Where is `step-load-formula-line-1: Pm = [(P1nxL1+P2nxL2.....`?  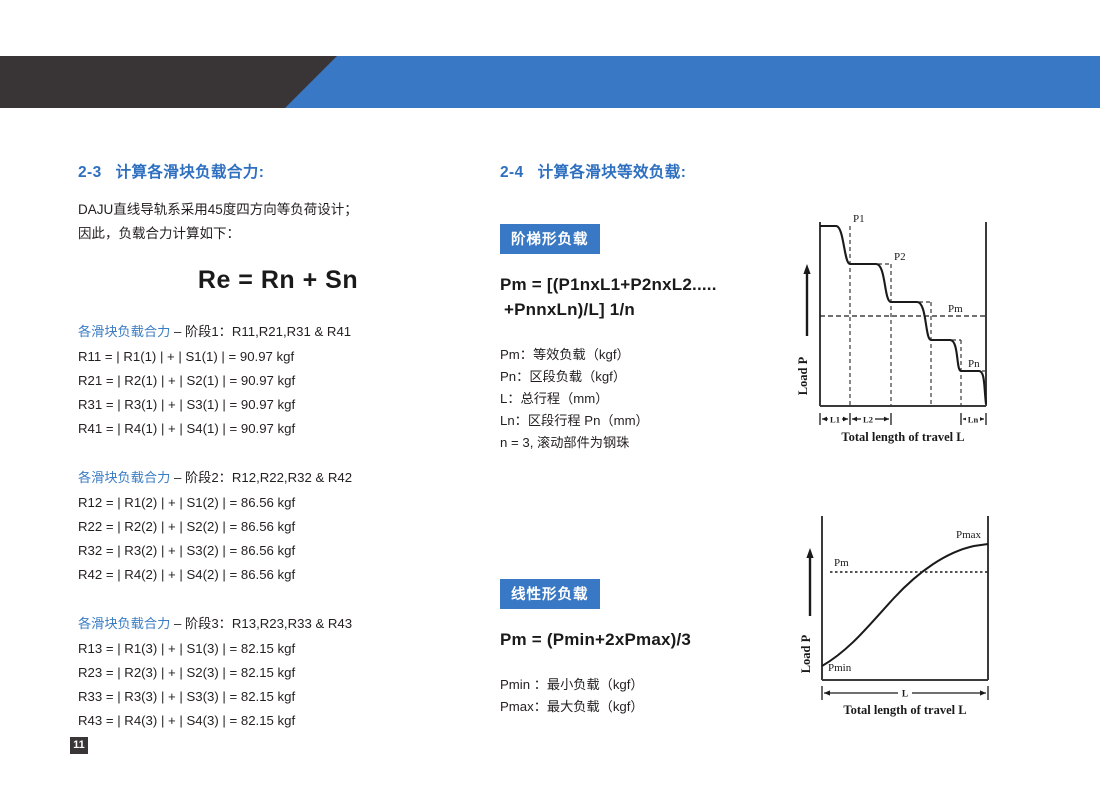 step-load-formula-line-1: Pm = [(P1nxL1+P2nxL2..... is located at coordinates (608, 284).